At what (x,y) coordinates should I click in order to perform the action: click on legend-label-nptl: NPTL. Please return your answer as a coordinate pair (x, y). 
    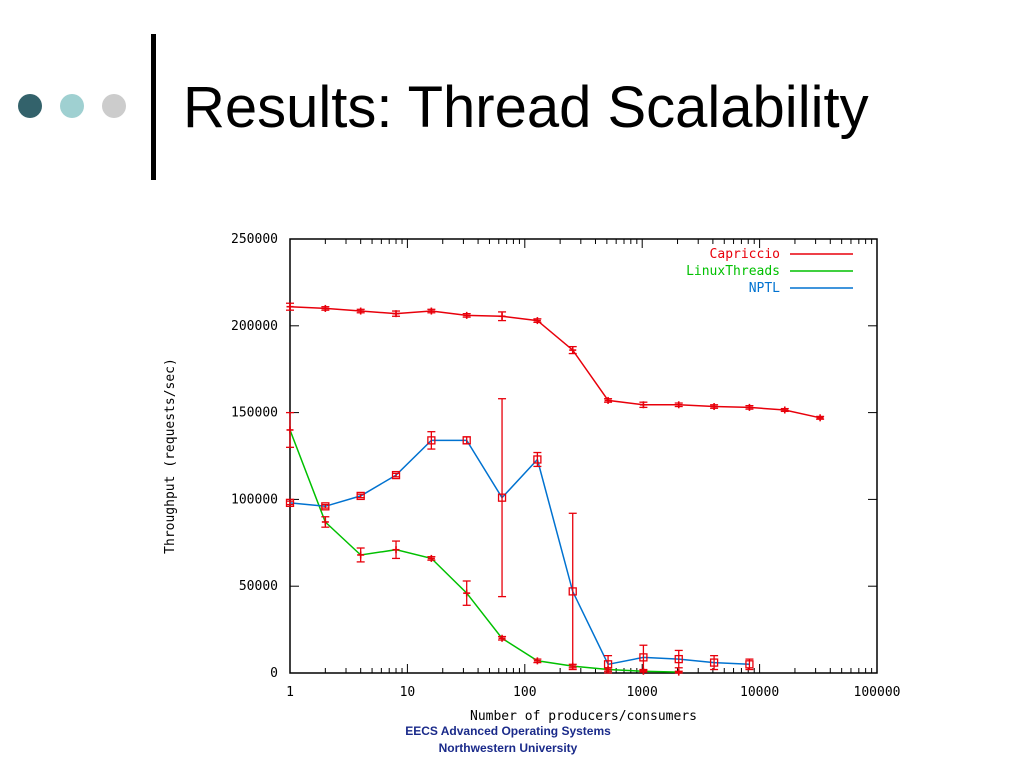
    Looking at the image, I should click on (764, 288).